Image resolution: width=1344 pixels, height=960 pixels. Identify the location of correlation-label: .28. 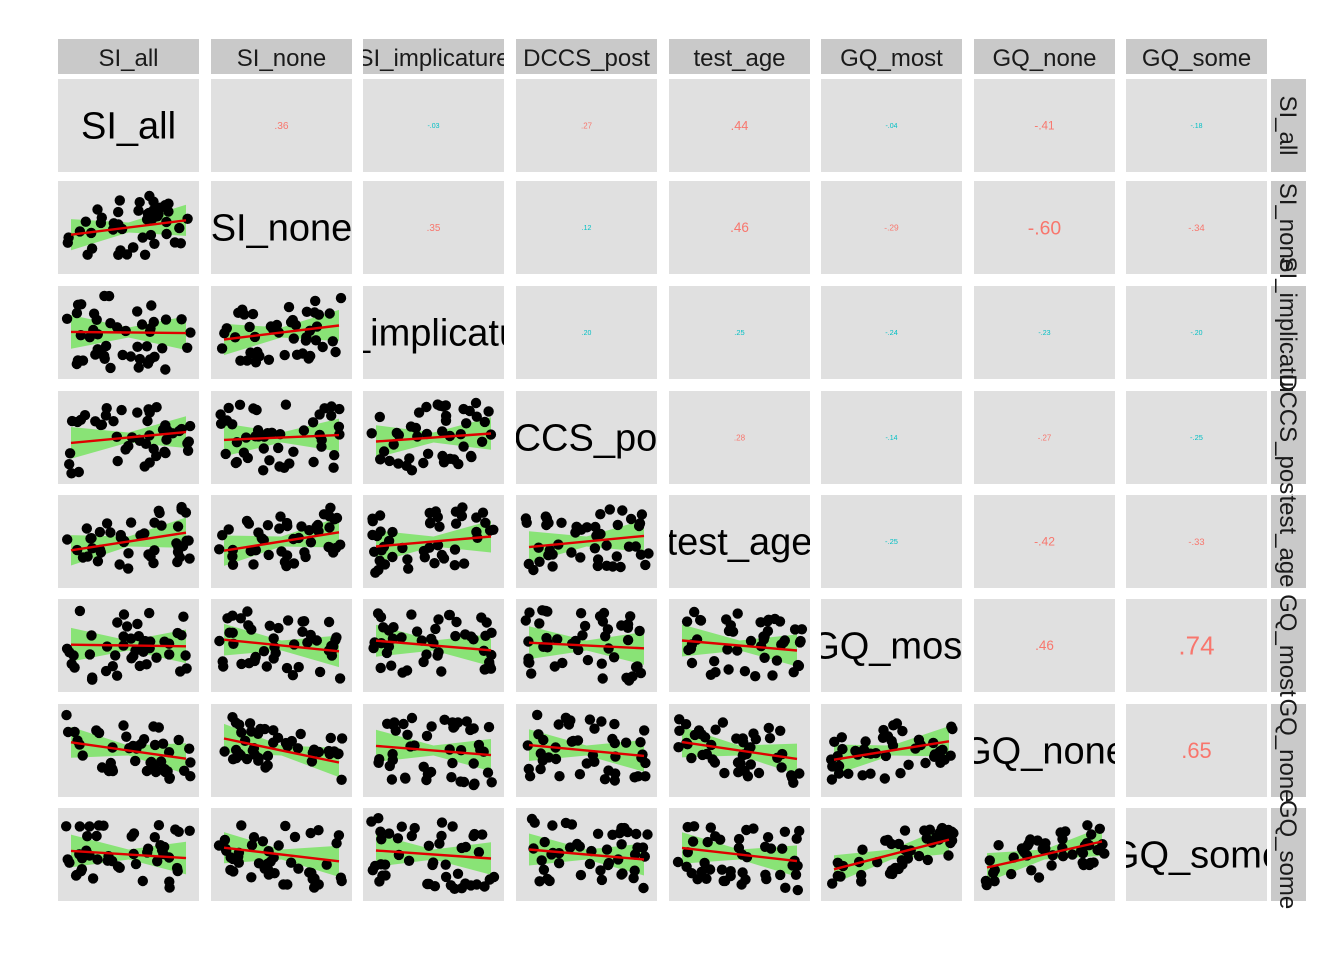
(740, 437).